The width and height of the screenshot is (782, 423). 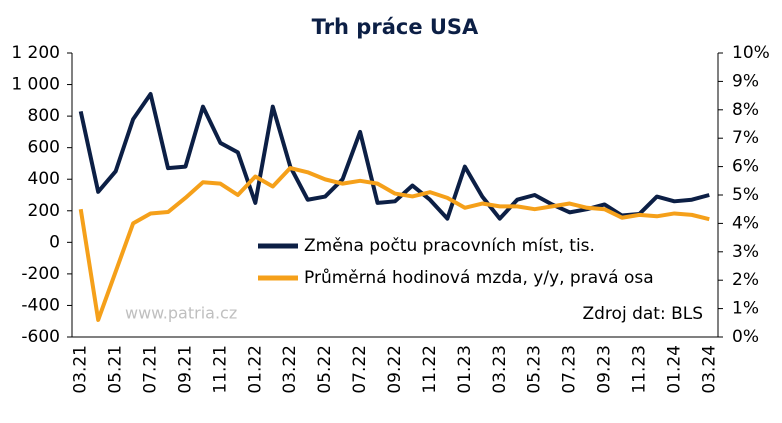 I want to click on y-tick-label: 200, so click(x=44, y=211).